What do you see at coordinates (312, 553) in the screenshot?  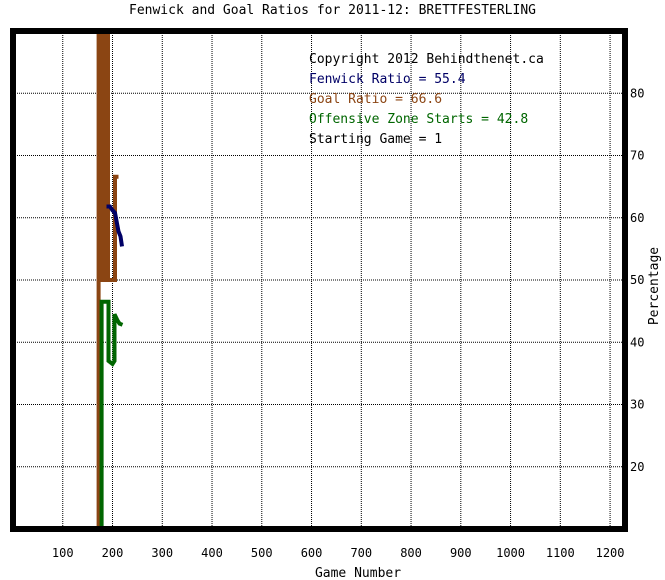 I see `x-tick-label: 600` at bounding box center [312, 553].